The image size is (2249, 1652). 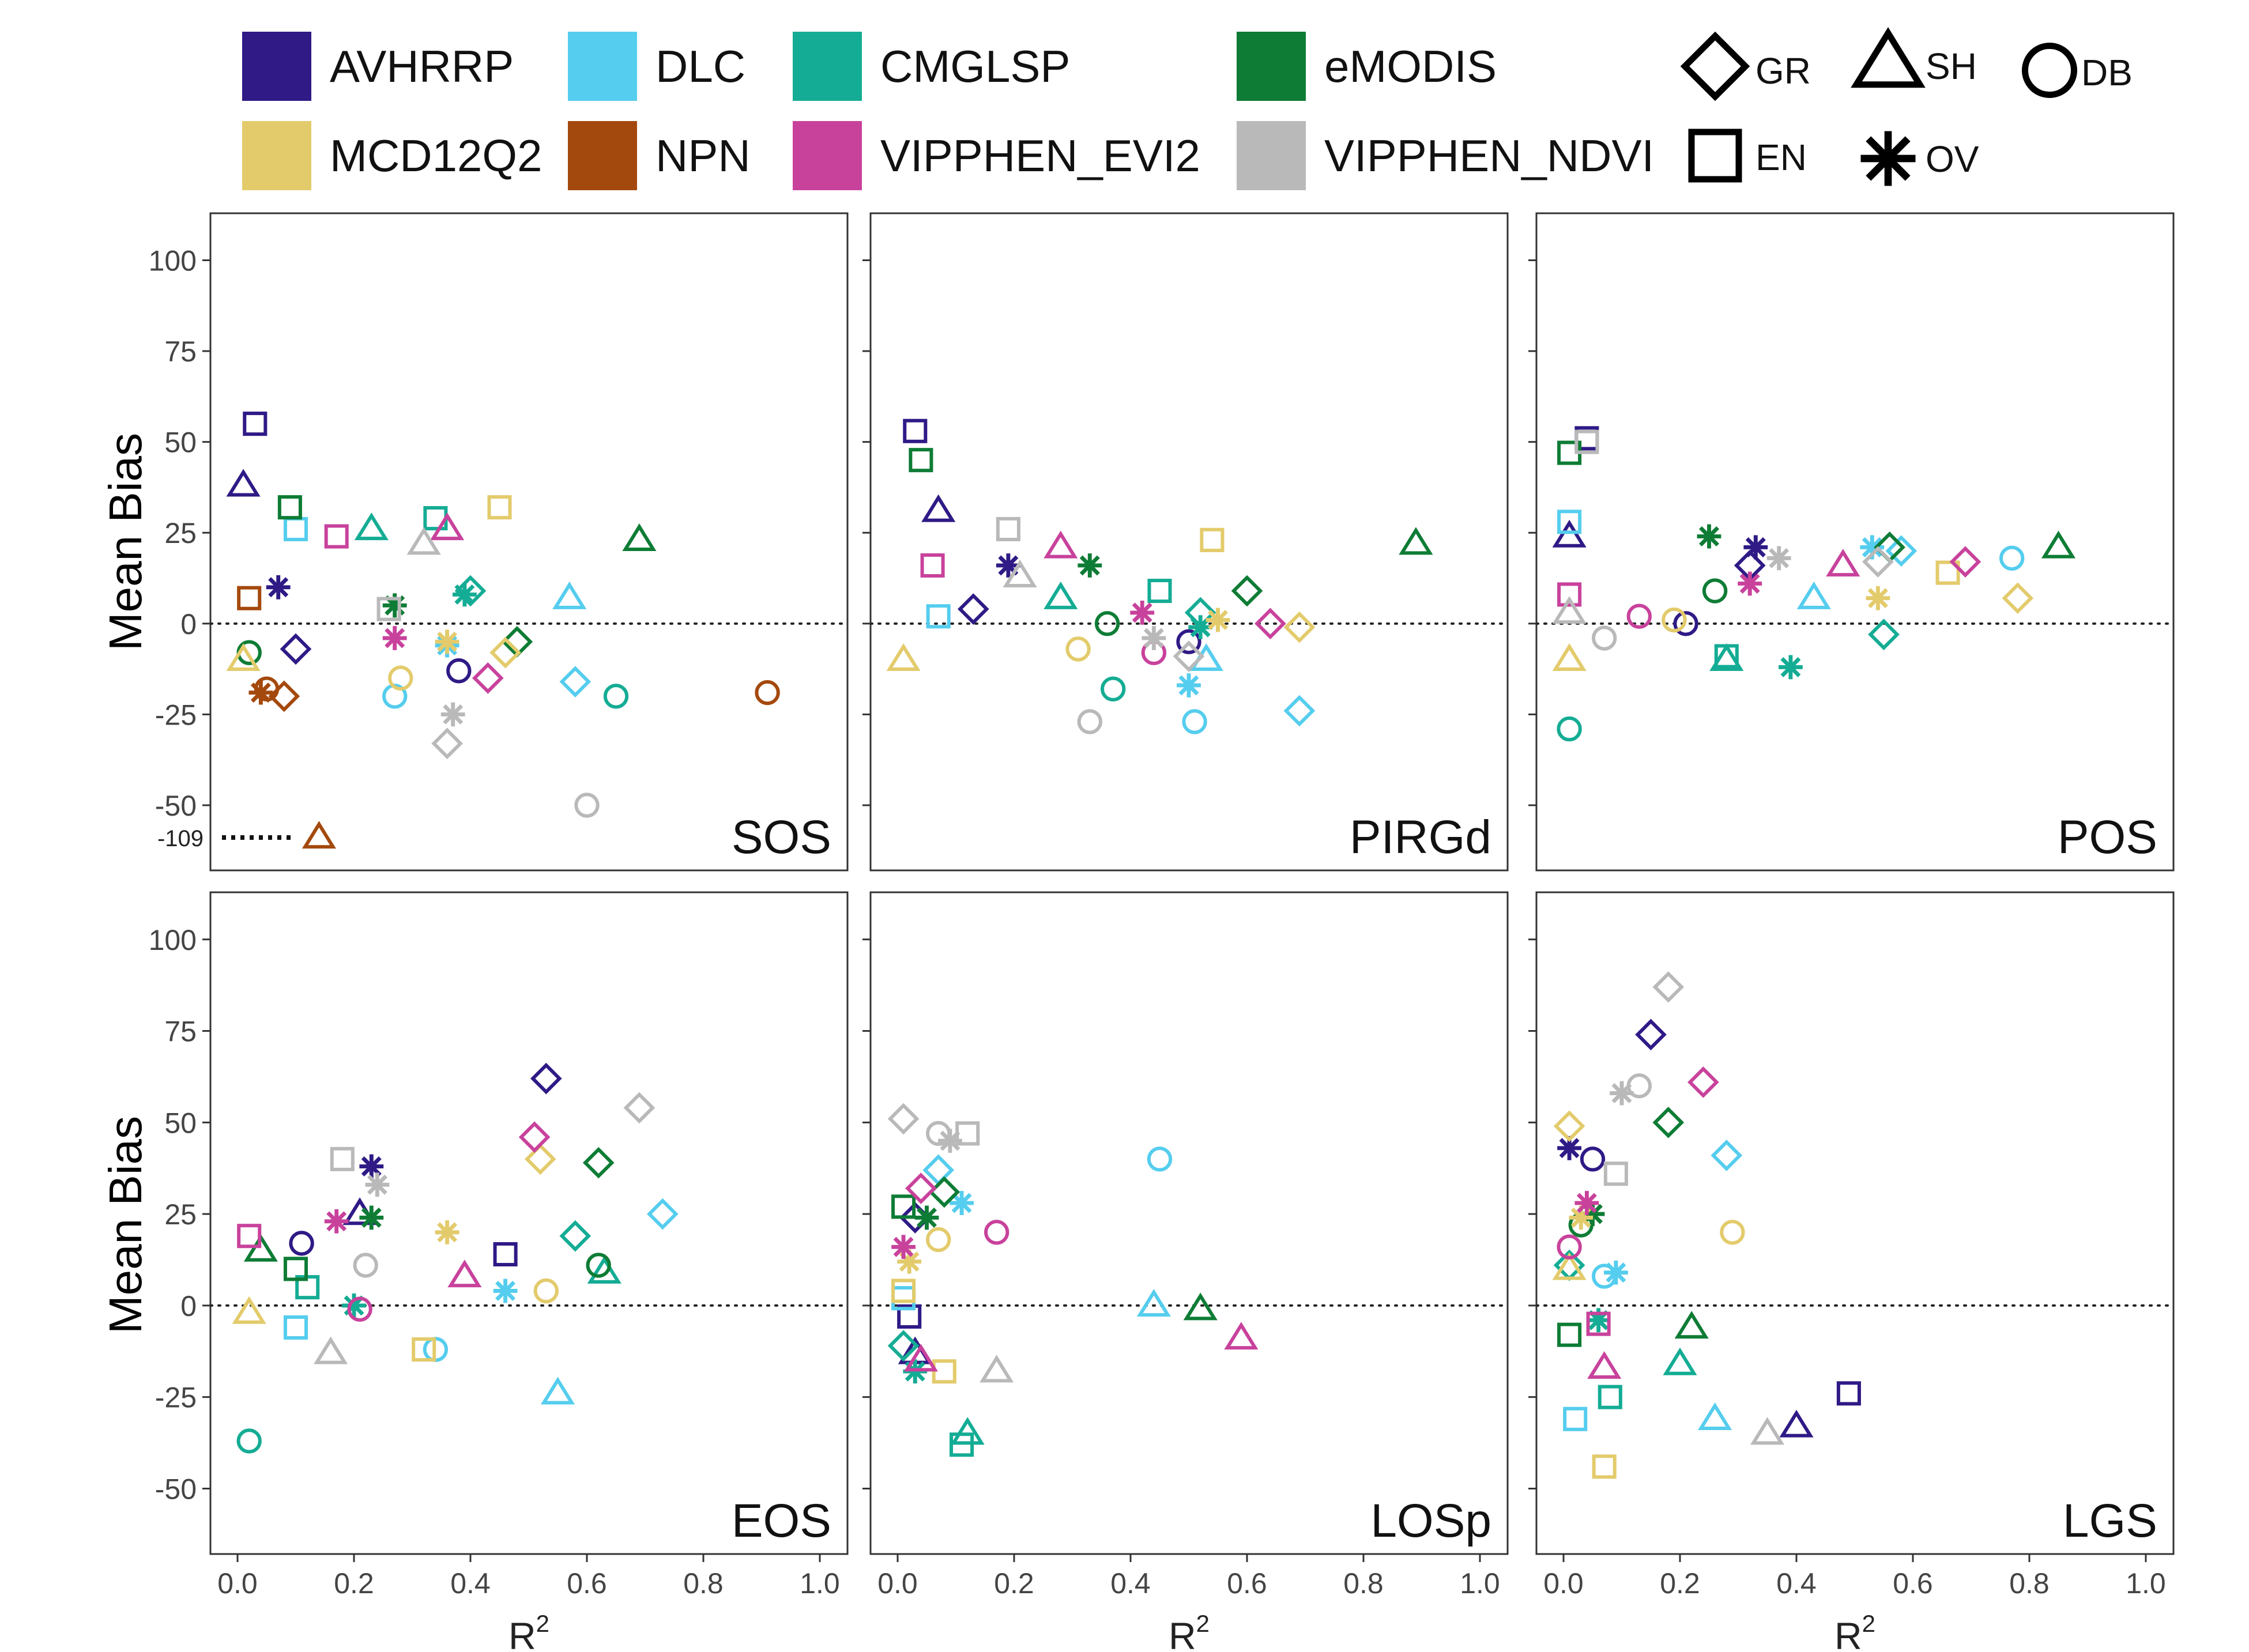 What do you see at coordinates (1430, 1521) in the screenshot?
I see `panel-title: LOSp` at bounding box center [1430, 1521].